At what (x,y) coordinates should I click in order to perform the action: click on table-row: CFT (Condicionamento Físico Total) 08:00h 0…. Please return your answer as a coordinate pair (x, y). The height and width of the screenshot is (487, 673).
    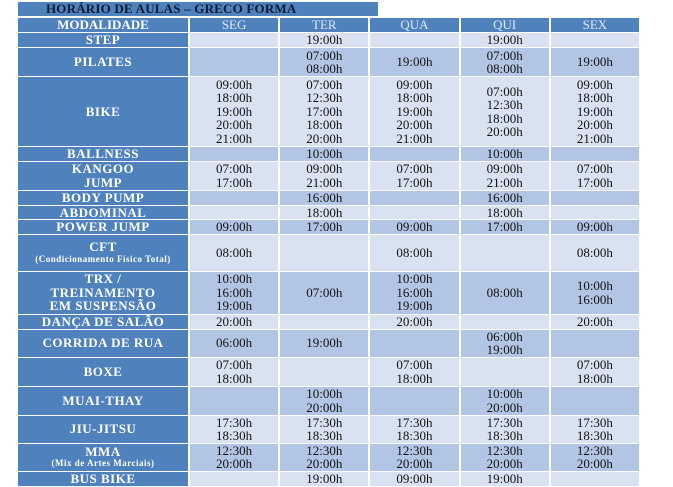
    Looking at the image, I should click on (328, 252).